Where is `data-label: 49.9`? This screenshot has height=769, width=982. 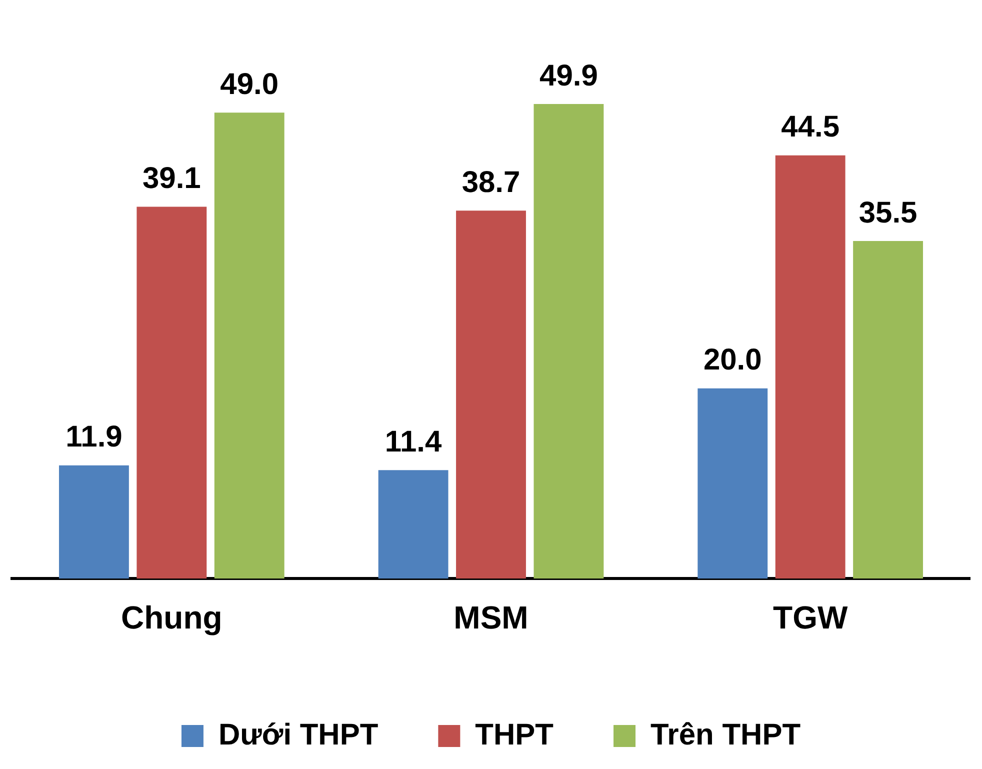 data-label: 49.9 is located at coordinates (569, 75).